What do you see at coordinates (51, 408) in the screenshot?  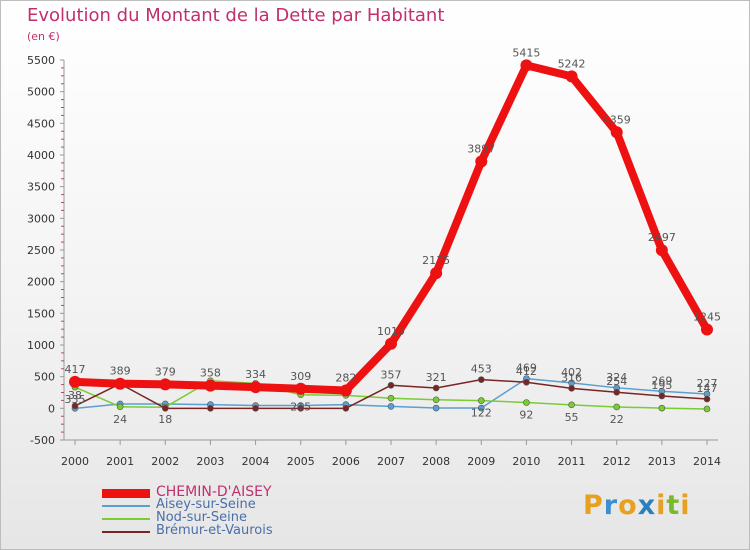 I see `y-tick-label: 0` at bounding box center [51, 408].